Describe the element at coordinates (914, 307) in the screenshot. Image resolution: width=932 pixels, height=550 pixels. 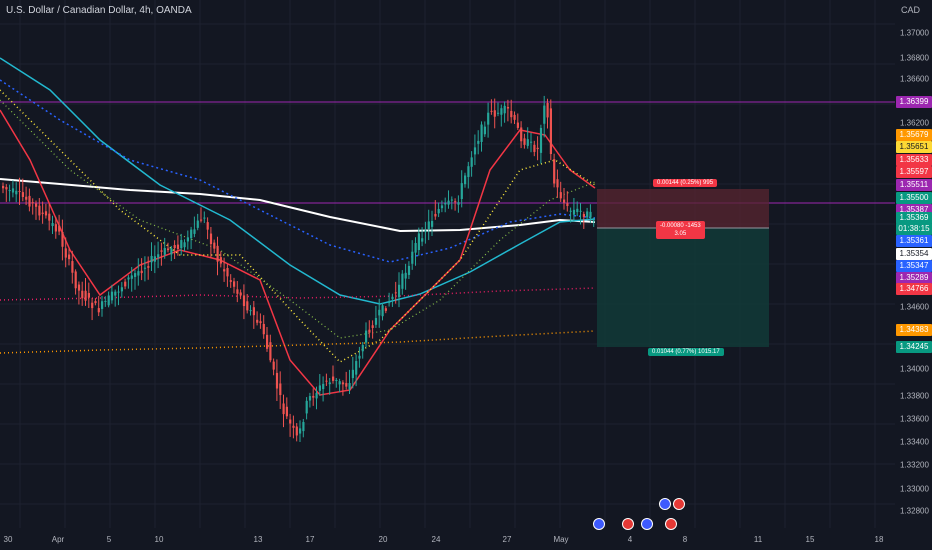
I see `price-tick: 1.34600` at that location.